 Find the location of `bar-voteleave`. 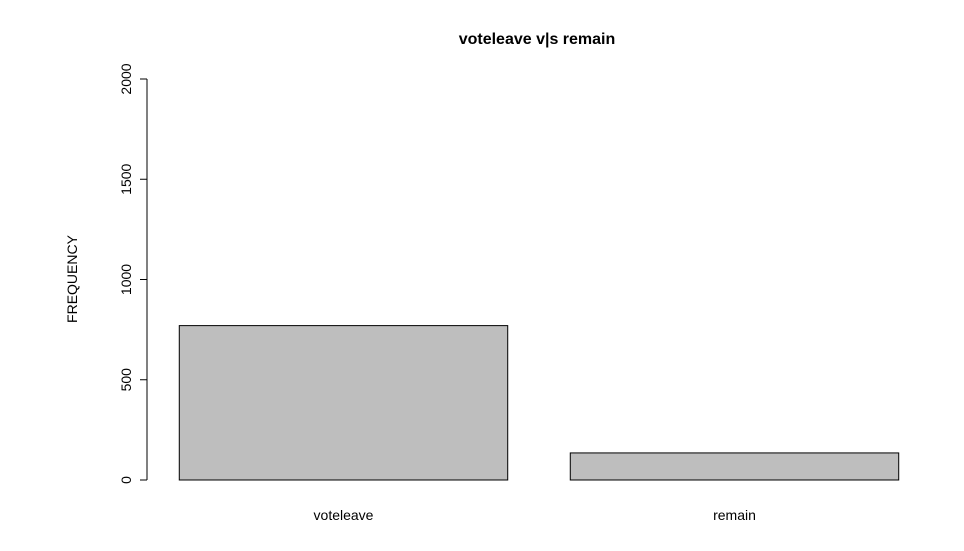

bar-voteleave is located at coordinates (343, 403).